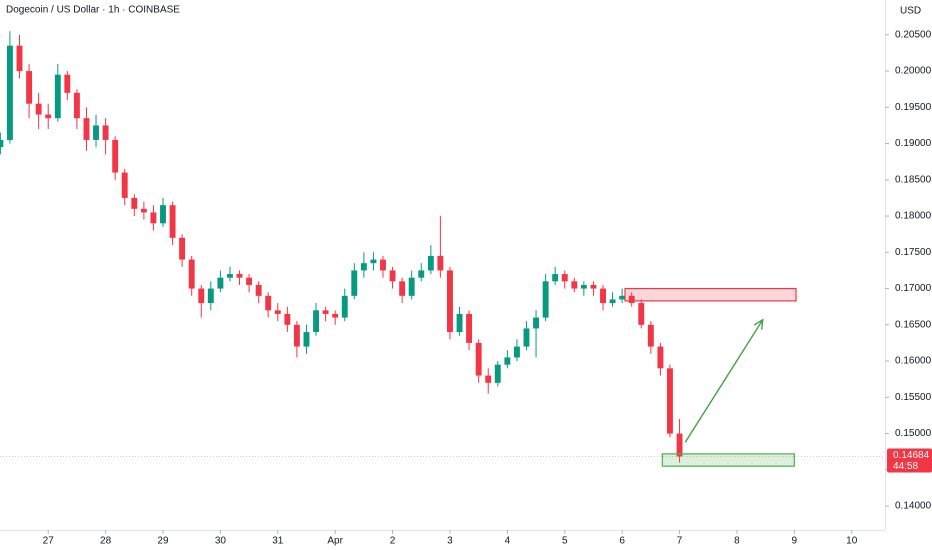  Describe the element at coordinates (913, 34) in the screenshot. I see `y-tick-label: 0.20500` at that location.